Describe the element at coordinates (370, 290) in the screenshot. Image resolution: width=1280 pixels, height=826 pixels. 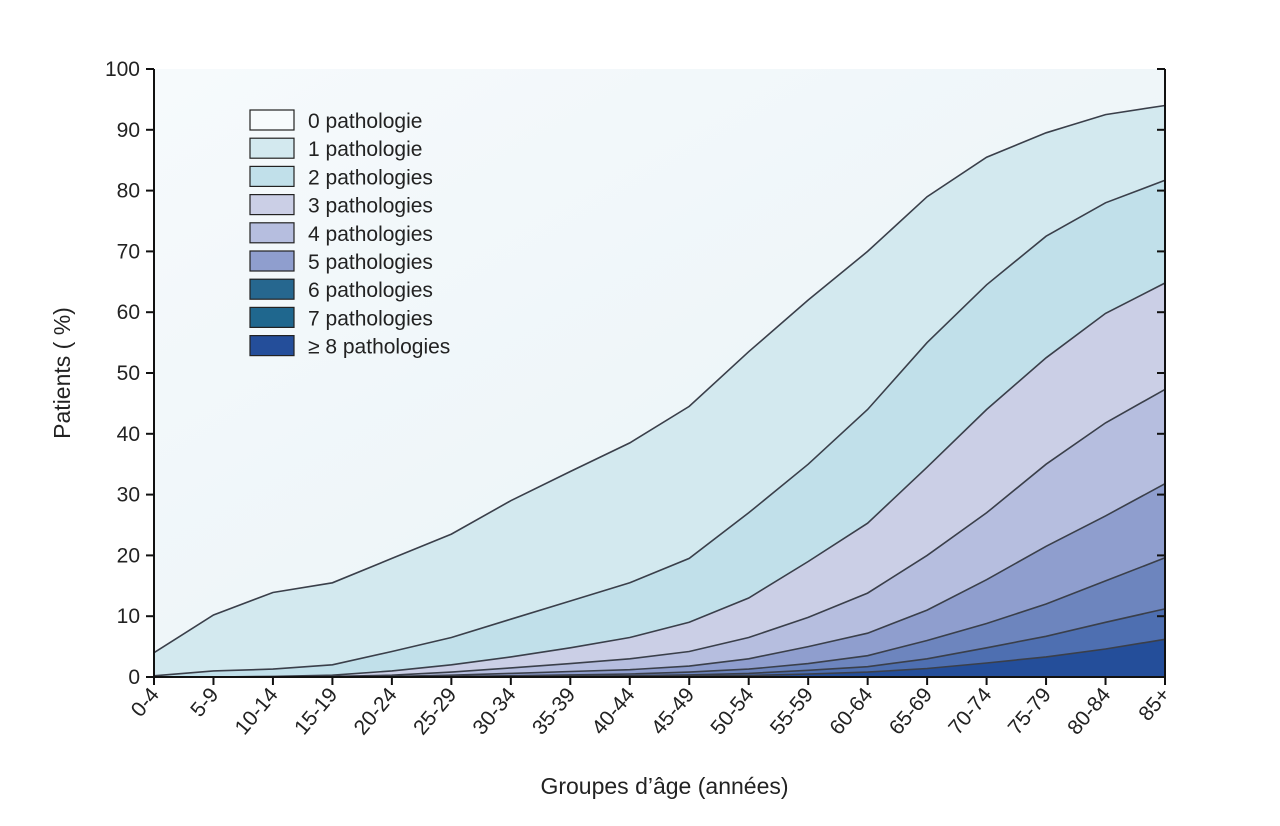
I see `legend-label: 6 pathologies` at that location.